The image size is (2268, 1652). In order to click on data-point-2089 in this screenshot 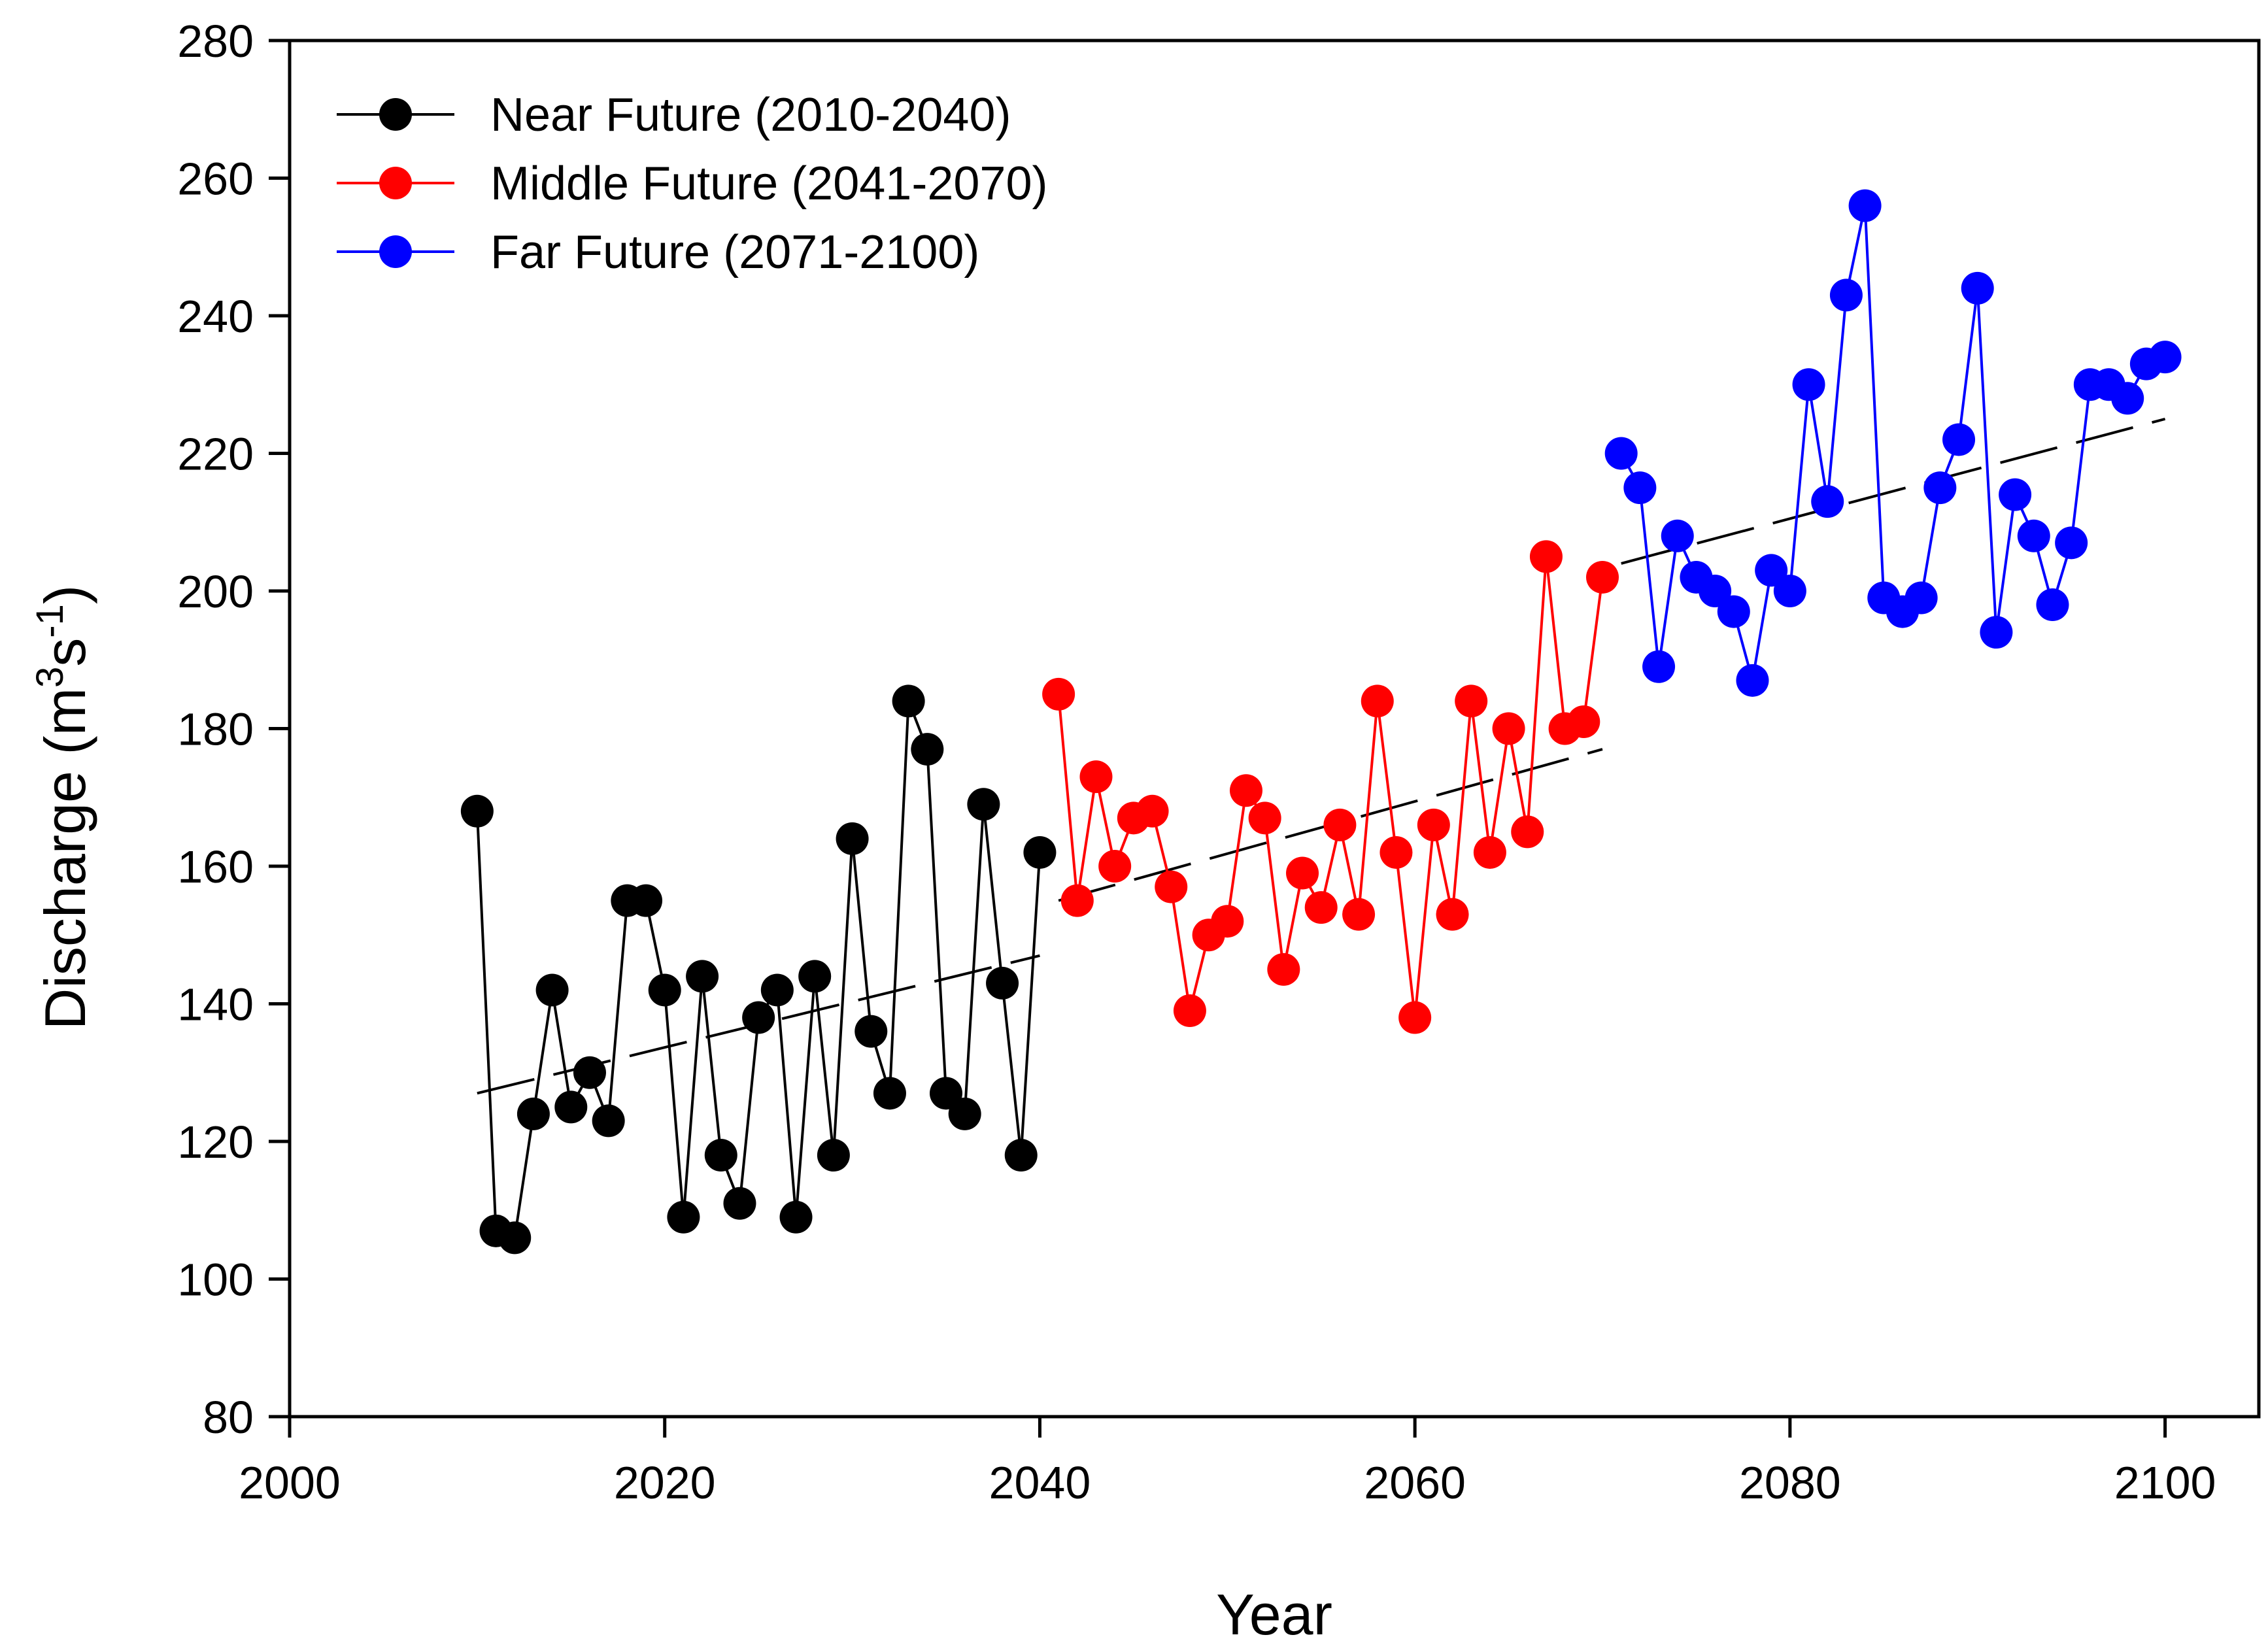, I will do `click(1959, 439)`.